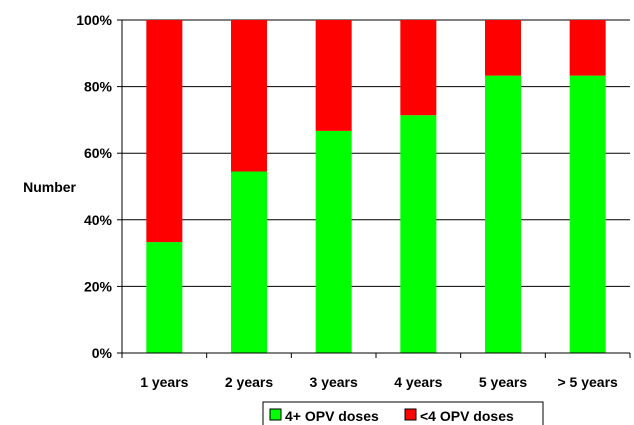 The width and height of the screenshot is (634, 425). What do you see at coordinates (98, 87) in the screenshot?
I see `y-tick-label: 80%` at bounding box center [98, 87].